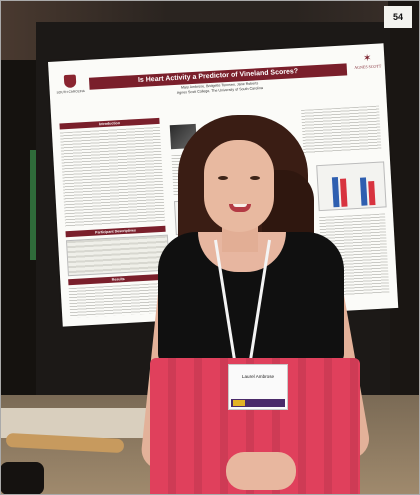  Describe the element at coordinates (239, 186) in the screenshot. I see `face` at that location.